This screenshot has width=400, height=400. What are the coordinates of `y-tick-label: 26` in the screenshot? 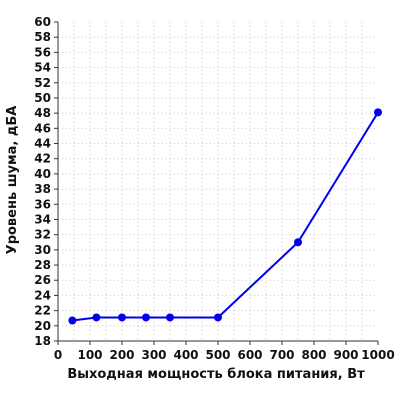 It's located at (42, 280).